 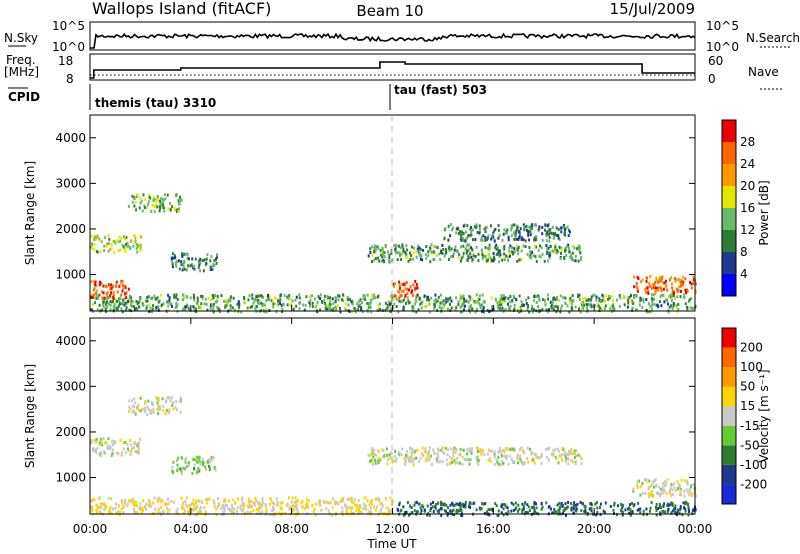 What do you see at coordinates (493, 529) in the screenshot?
I see `time-tick-4: 16:00` at bounding box center [493, 529].